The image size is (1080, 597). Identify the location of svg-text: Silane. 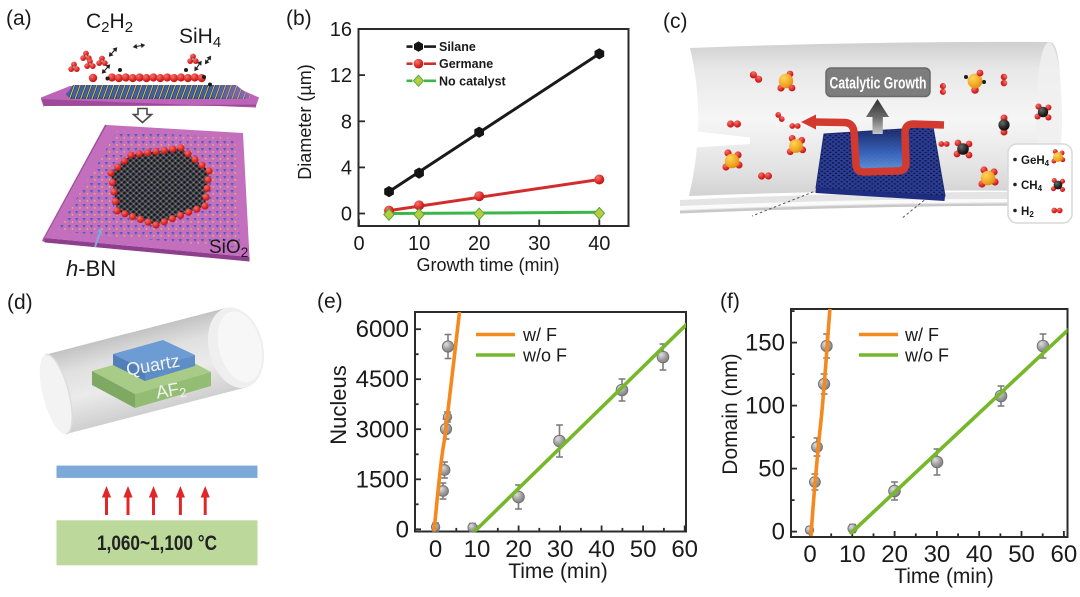
(457, 47).